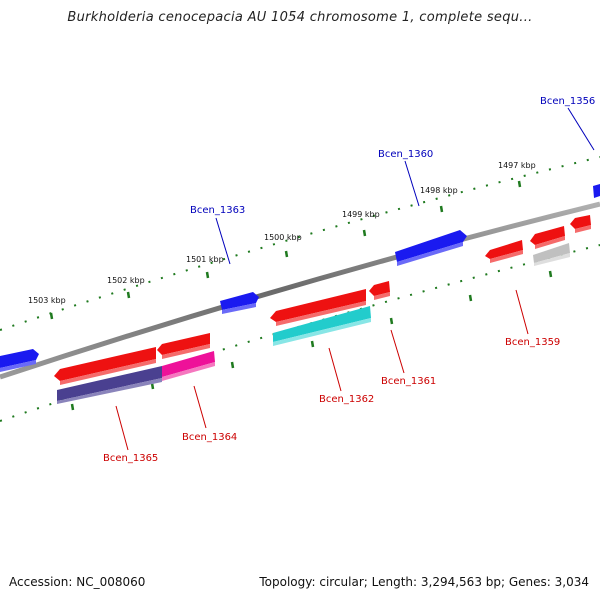  I want to click on scale-label-1498: 1498 kbp, so click(439, 190).